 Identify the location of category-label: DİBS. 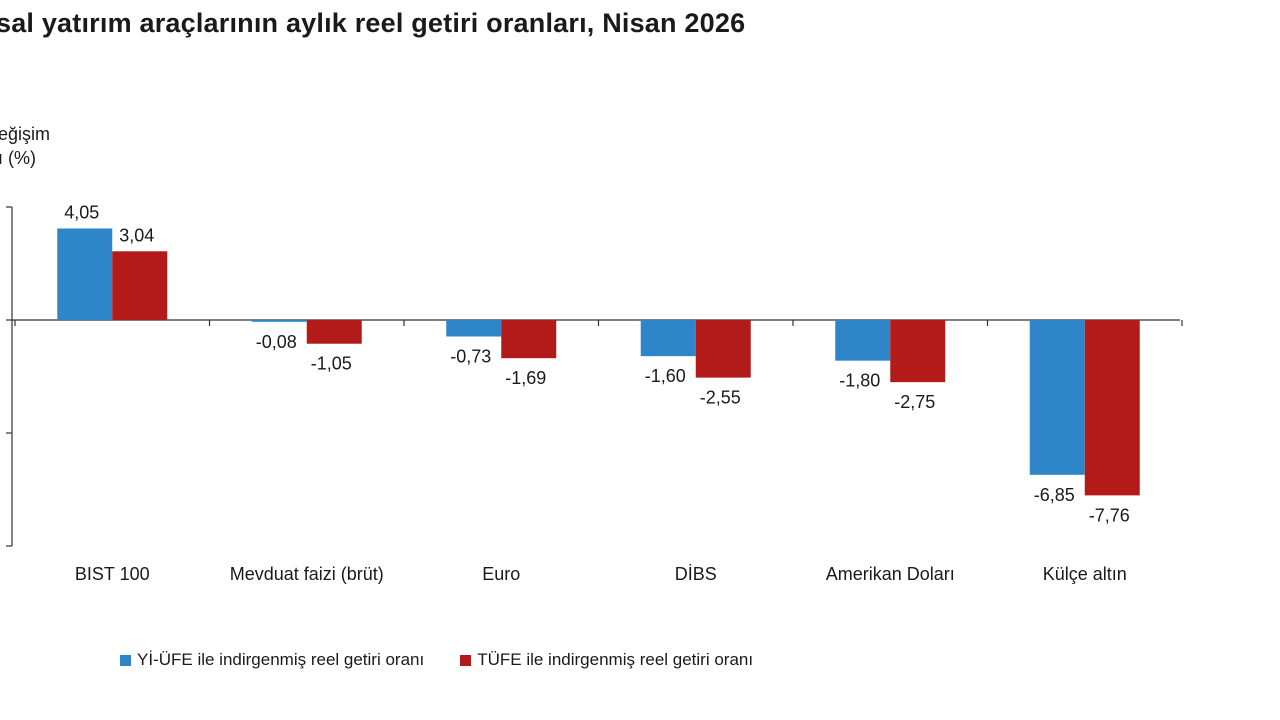
(696, 574).